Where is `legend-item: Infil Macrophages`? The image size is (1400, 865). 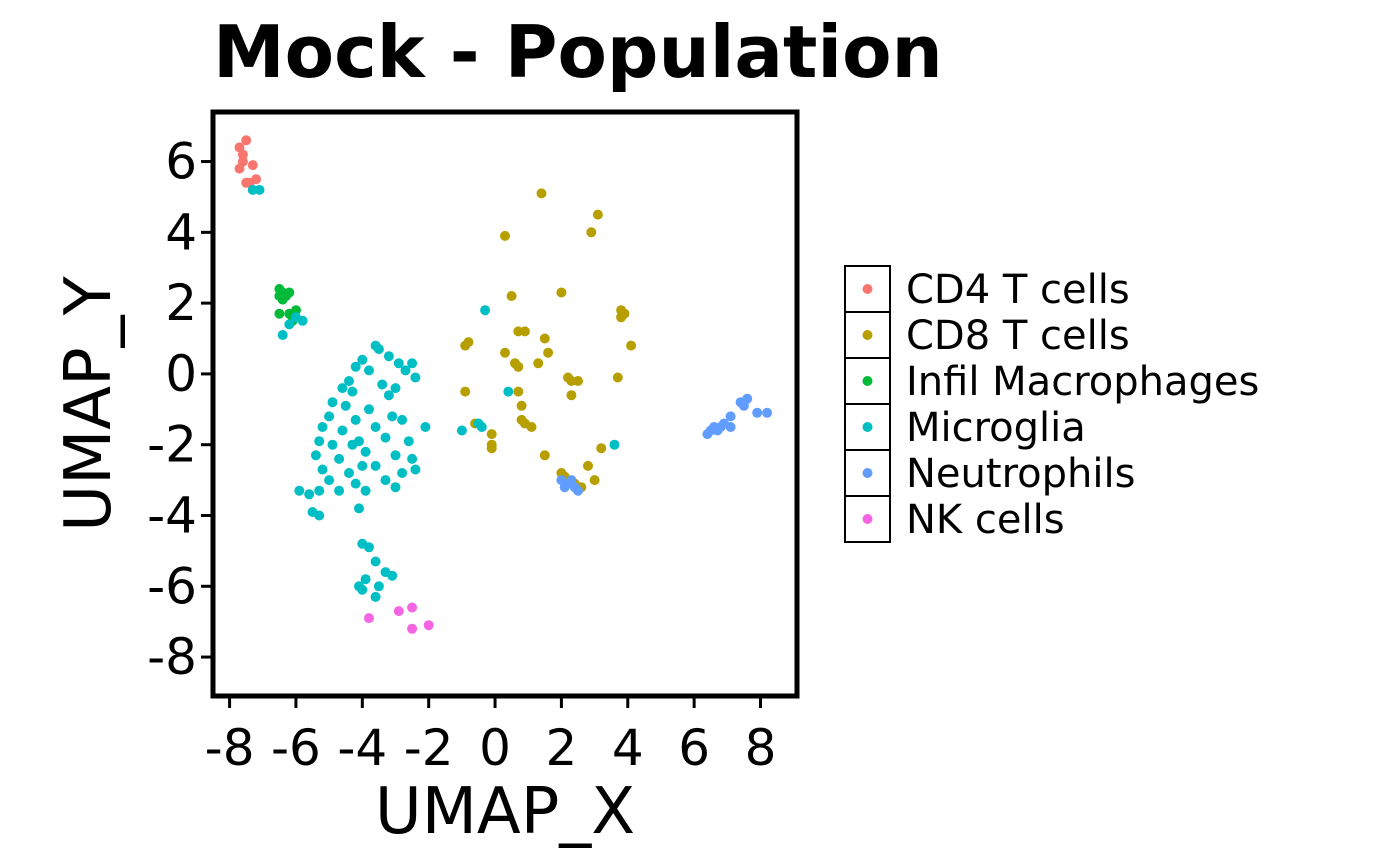
legend-item: Infil Macrophages is located at coordinates (1051, 381).